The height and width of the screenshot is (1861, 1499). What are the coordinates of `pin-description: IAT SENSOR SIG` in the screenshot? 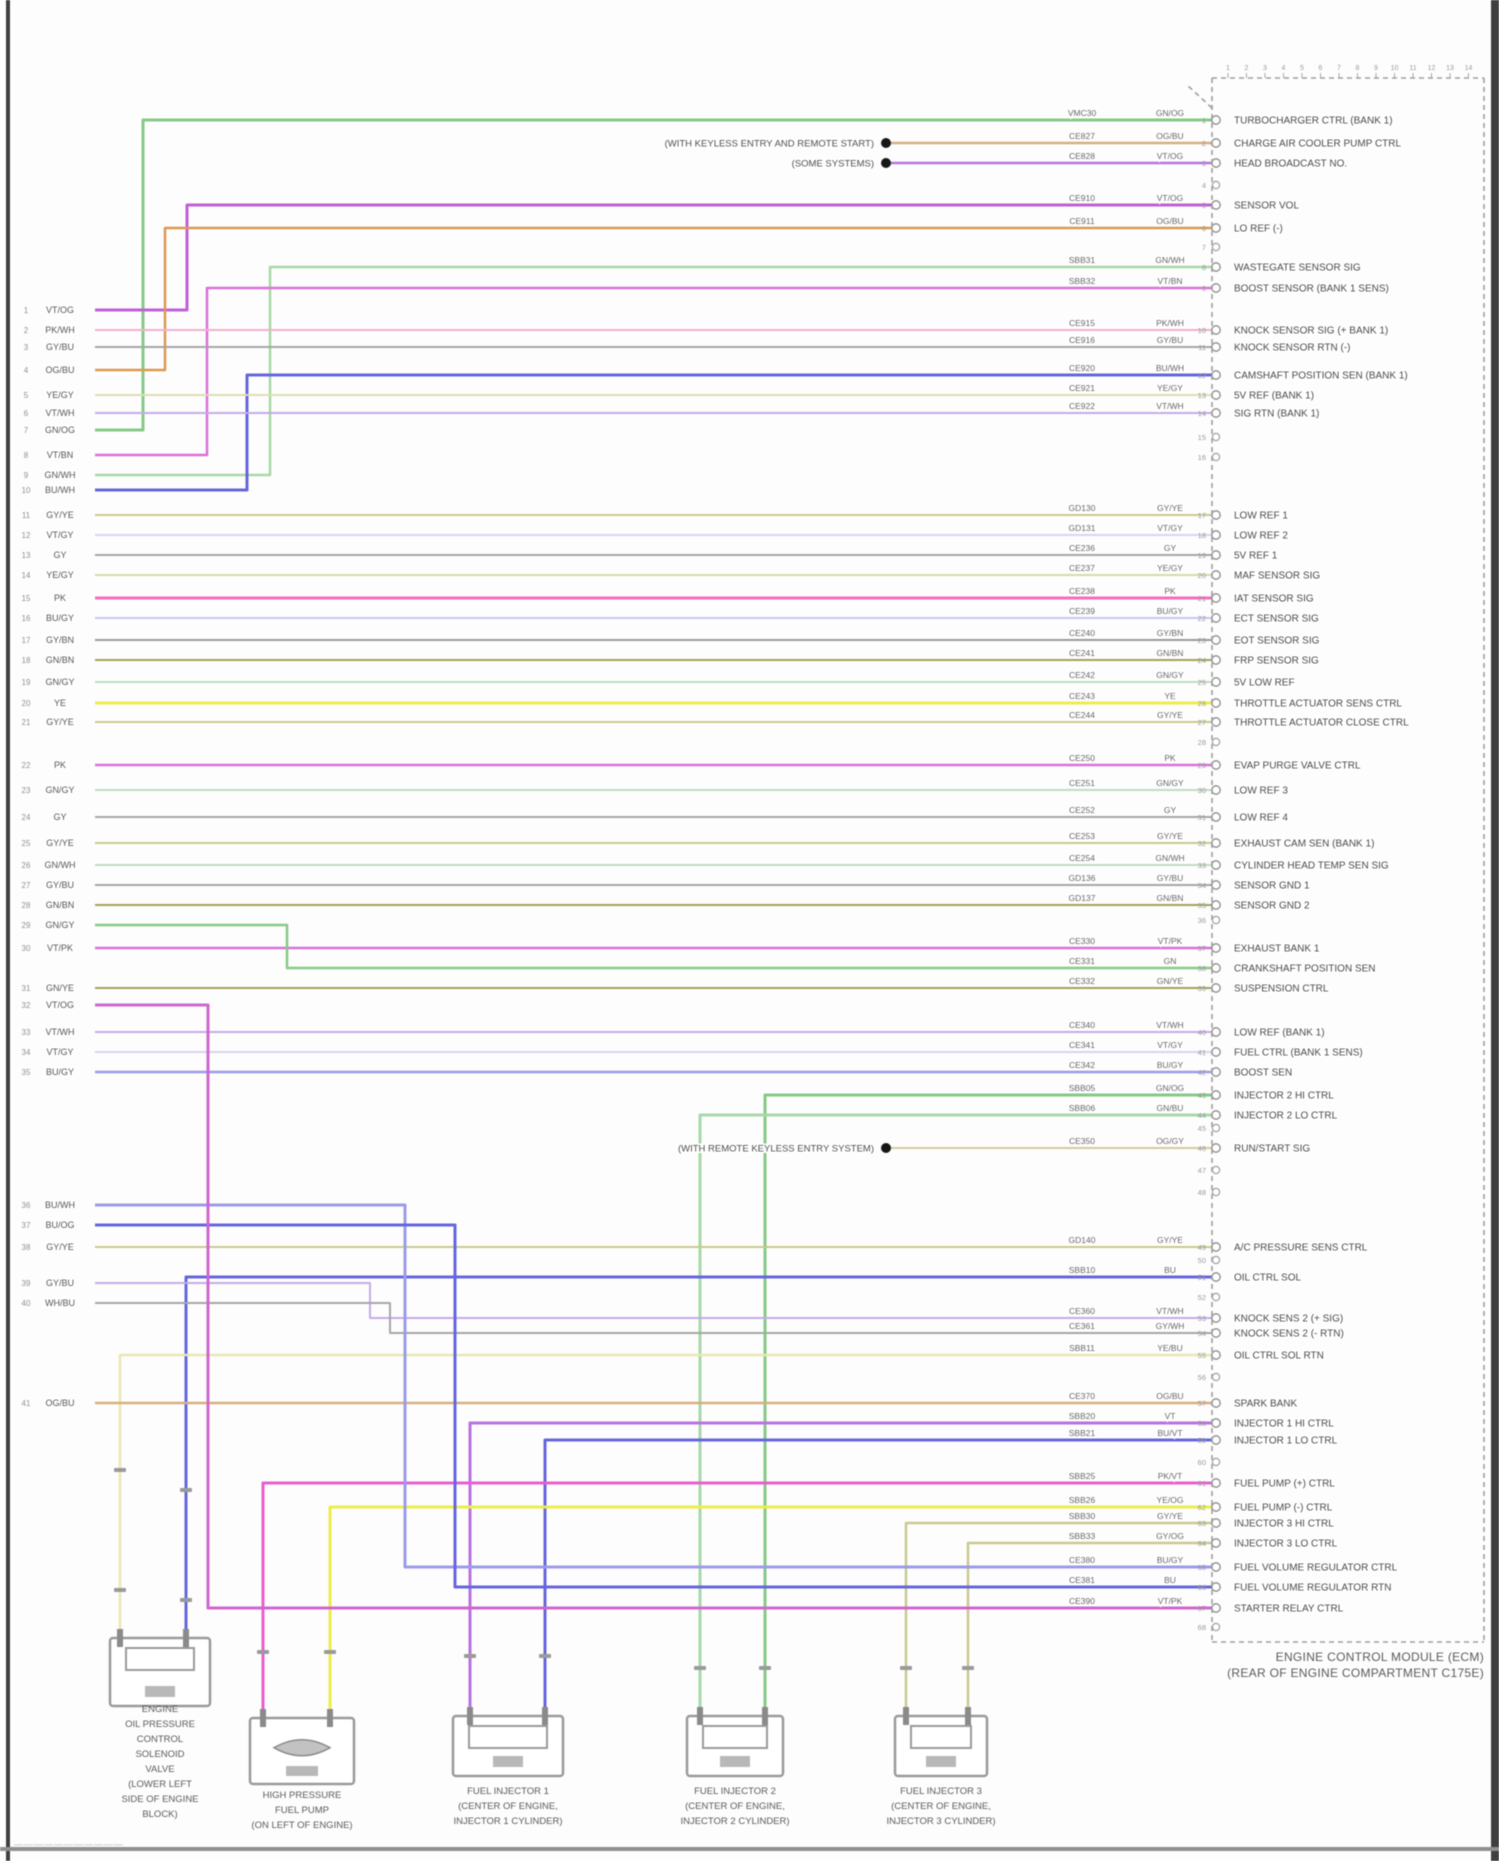 It's located at (1274, 599).